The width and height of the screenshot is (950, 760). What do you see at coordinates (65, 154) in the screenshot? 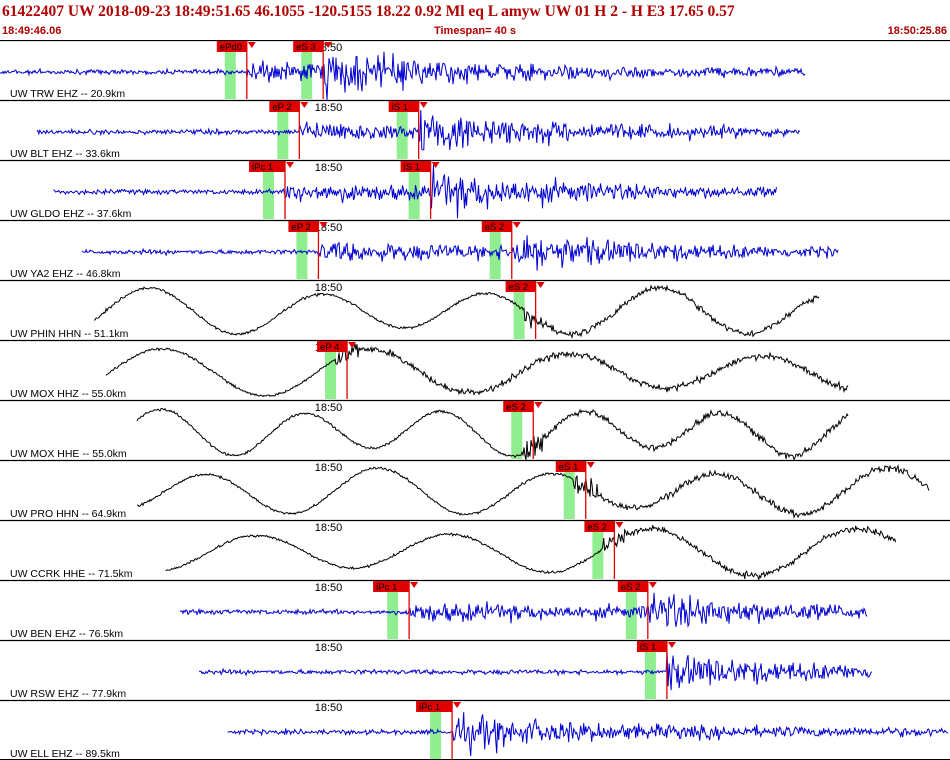
I see `station-label: UW BLT EHZ -- 33.6km` at bounding box center [65, 154].